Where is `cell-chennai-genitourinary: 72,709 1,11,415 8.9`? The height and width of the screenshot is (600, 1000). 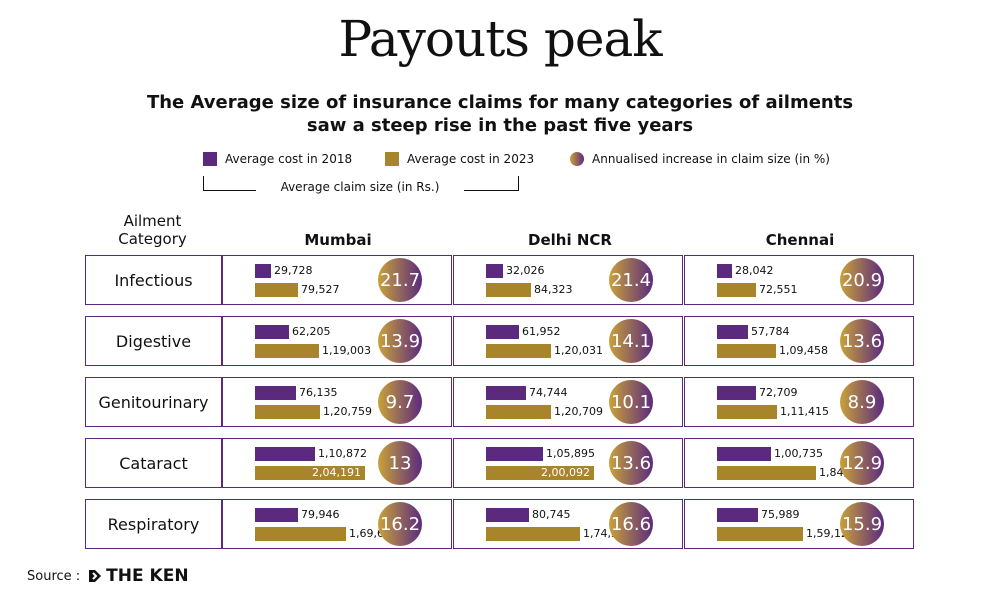
cell-chennai-genitourinary: 72,709 1,11,415 8.9 is located at coordinates (799, 402).